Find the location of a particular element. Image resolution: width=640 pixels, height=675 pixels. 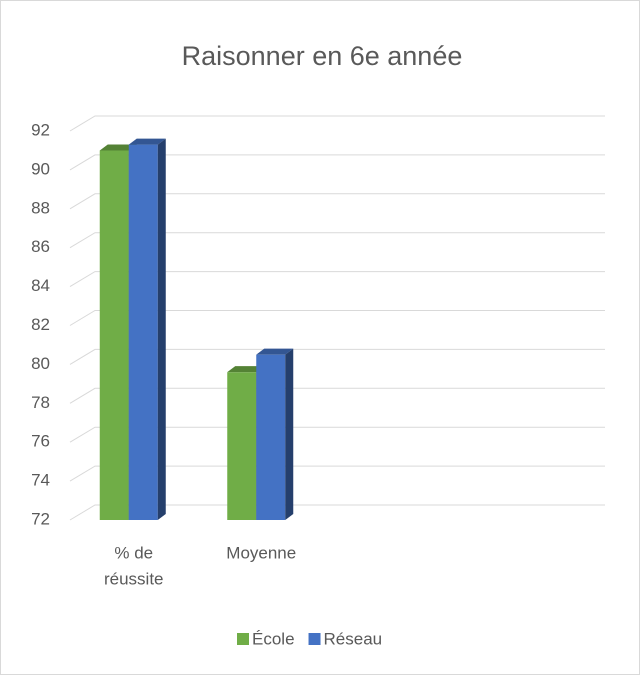

x-tick-label: % de is located at coordinates (133, 552).